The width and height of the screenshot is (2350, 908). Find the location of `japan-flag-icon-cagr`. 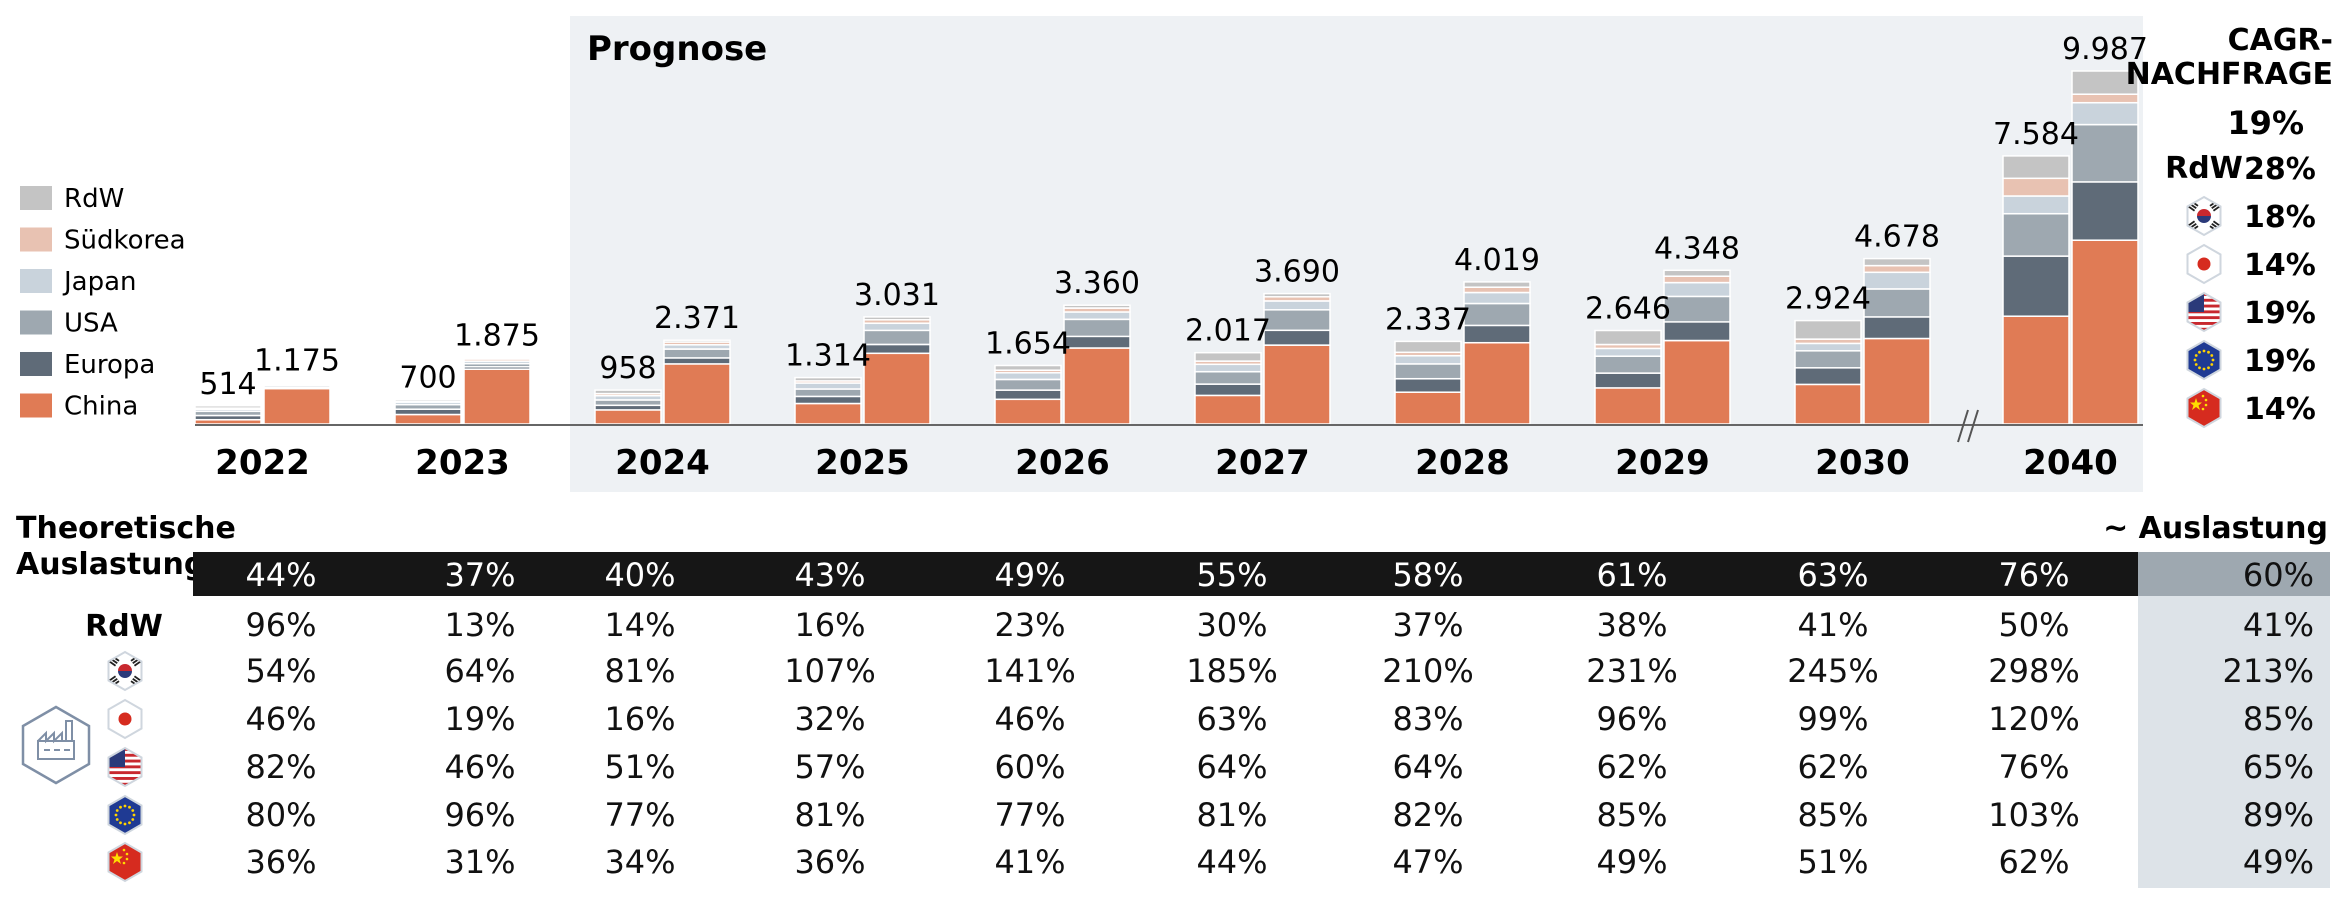

japan-flag-icon-cagr is located at coordinates (2204, 264).